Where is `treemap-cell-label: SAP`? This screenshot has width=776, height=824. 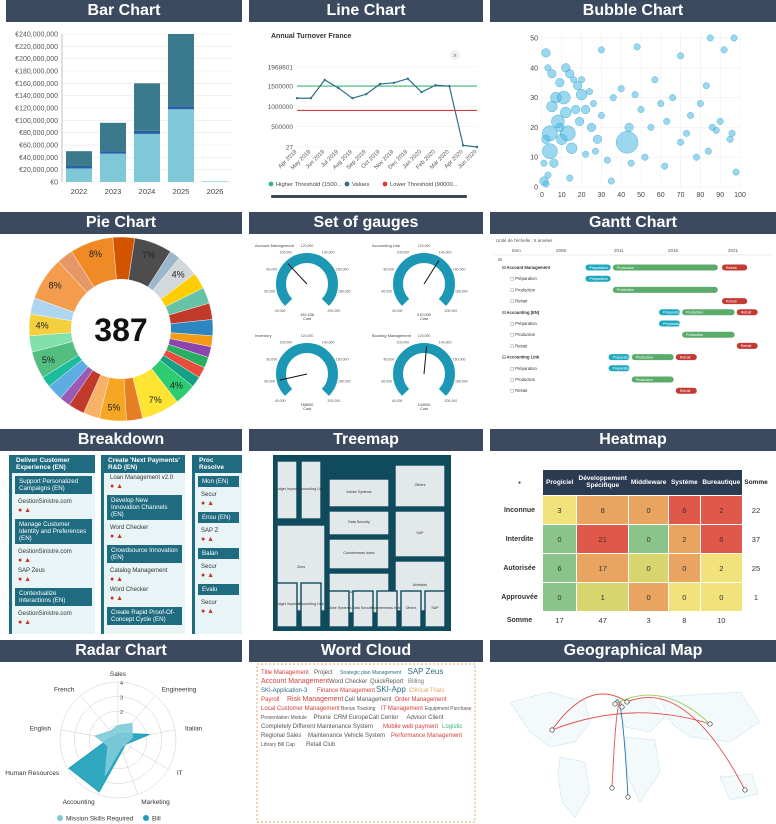
treemap-cell-label: SAP is located at coordinates (420, 533).